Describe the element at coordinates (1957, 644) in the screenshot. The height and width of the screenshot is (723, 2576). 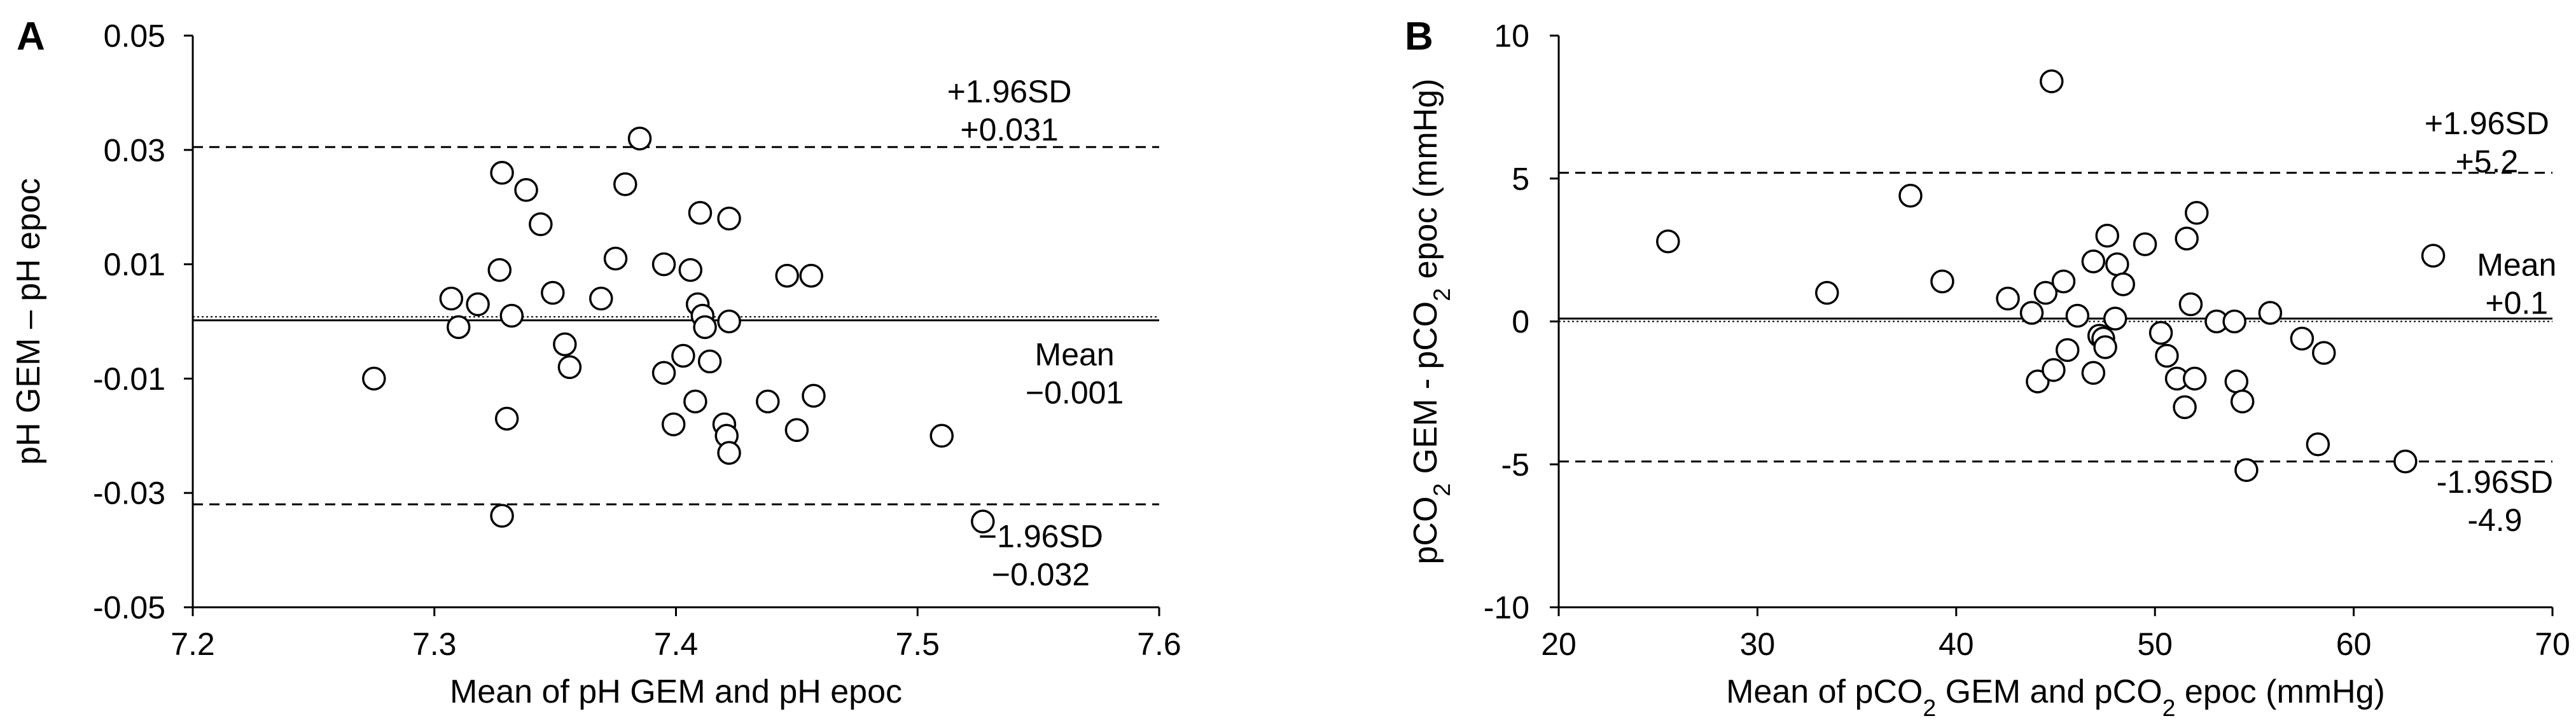
I see `x-tick-label: 40` at that location.